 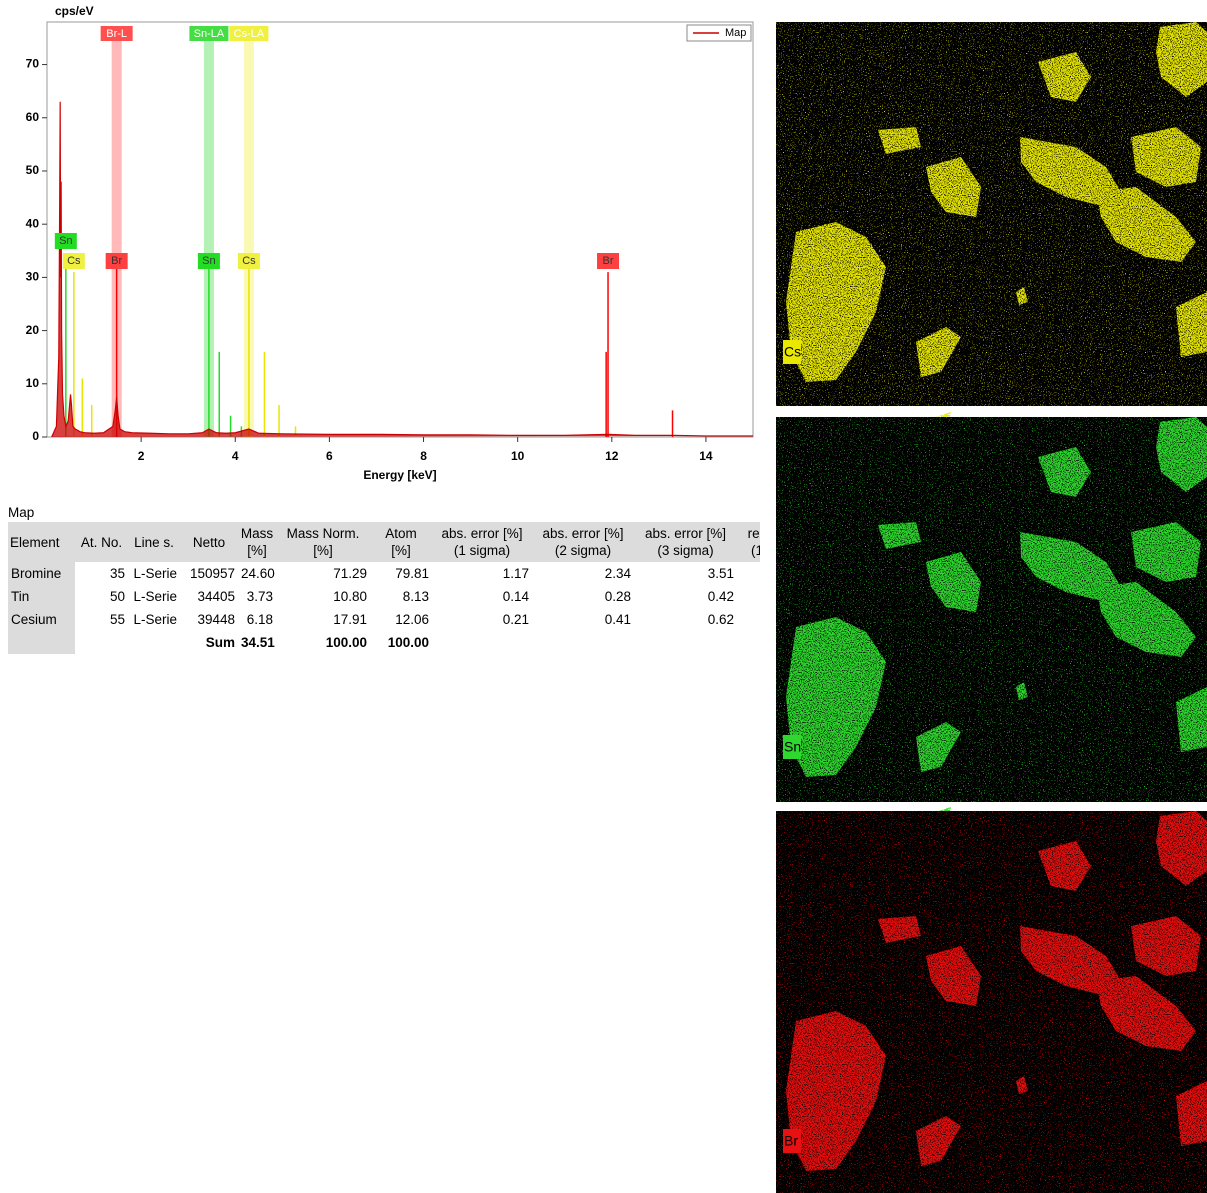 What do you see at coordinates (617, 596) in the screenshot?
I see `table-cell: 0.28` at bounding box center [617, 596].